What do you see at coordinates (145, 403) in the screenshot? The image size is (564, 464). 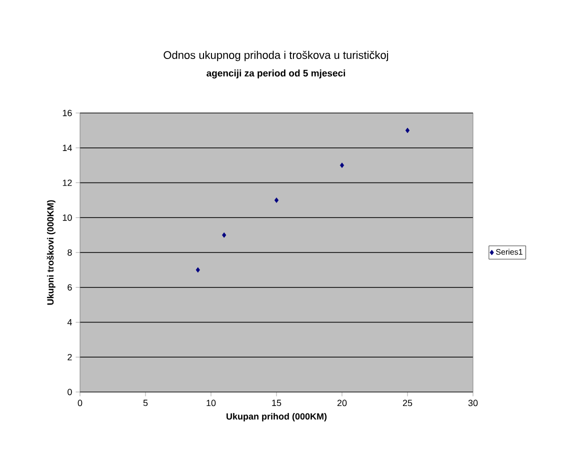 I see `x-tick-label: 5` at bounding box center [145, 403].